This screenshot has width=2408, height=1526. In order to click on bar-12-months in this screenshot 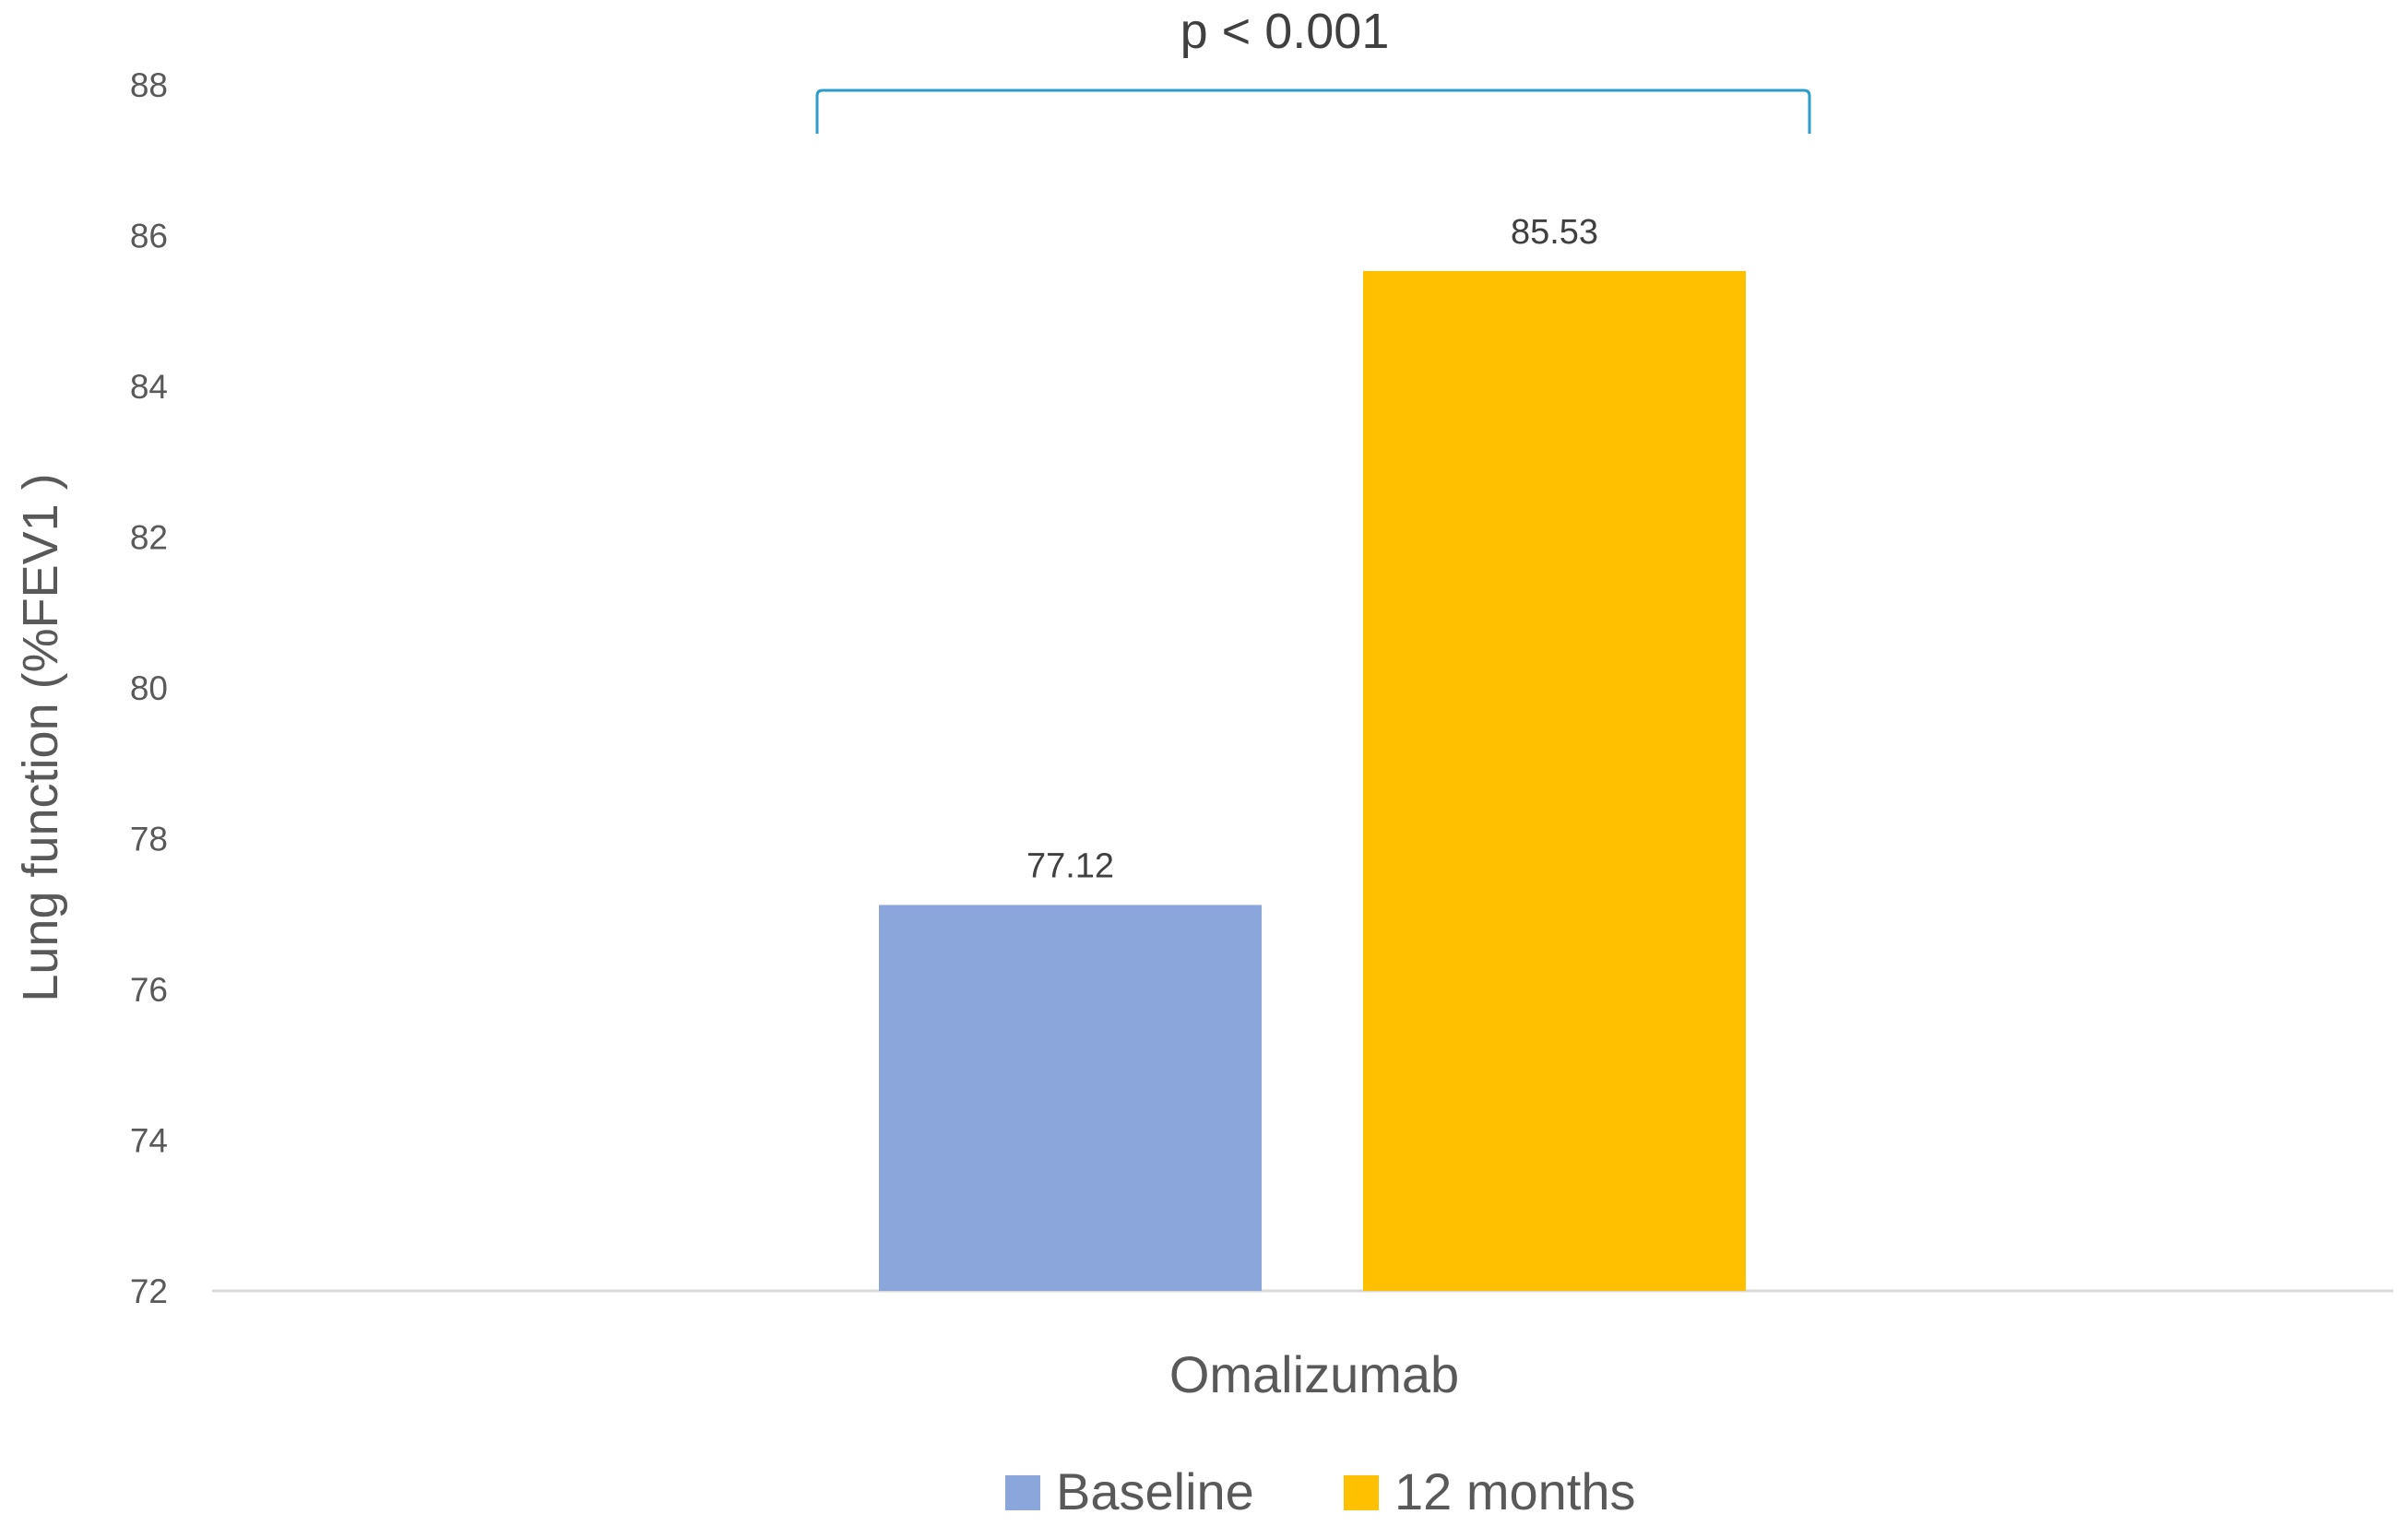, I will do `click(1554, 780)`.